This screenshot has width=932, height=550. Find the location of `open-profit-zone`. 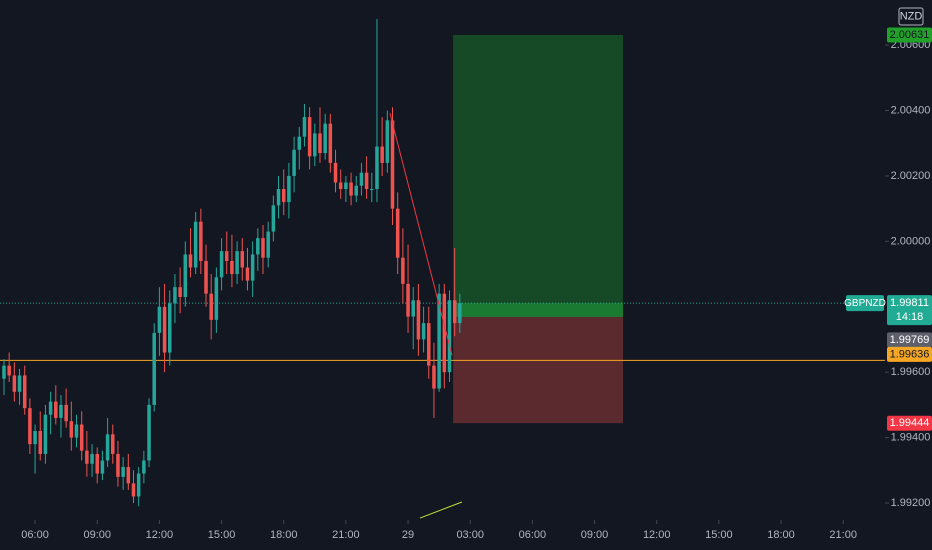

open-profit-zone is located at coordinates (538, 310).